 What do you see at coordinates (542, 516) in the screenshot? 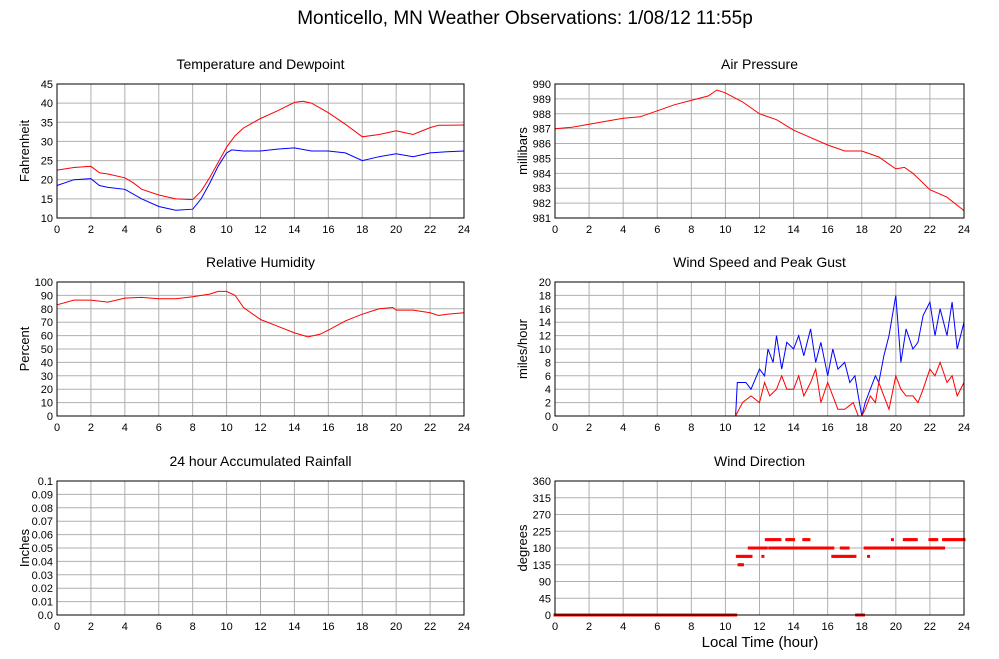
I see `y-tick-label: 270` at bounding box center [542, 516].